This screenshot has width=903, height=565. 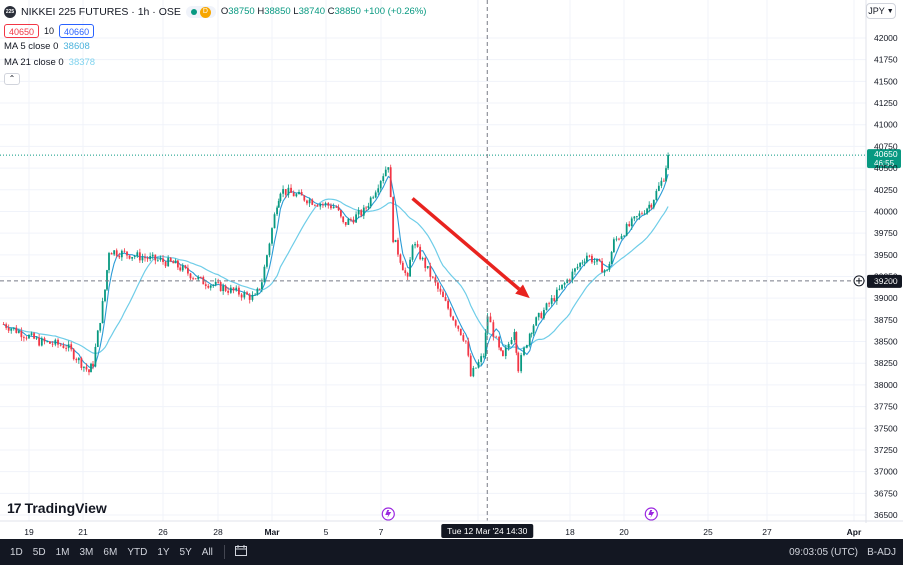 What do you see at coordinates (200, 12) in the screenshot?
I see `market-status-badge: D` at bounding box center [200, 12].